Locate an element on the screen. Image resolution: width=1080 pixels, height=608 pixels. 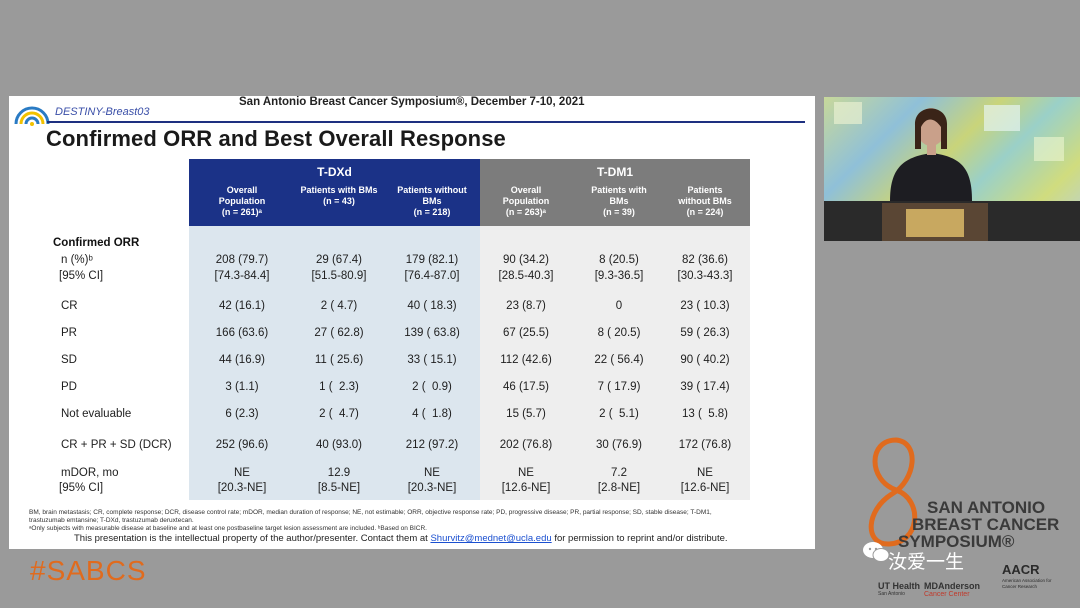
column-header-line: without BMs is located at coordinates (705, 201).